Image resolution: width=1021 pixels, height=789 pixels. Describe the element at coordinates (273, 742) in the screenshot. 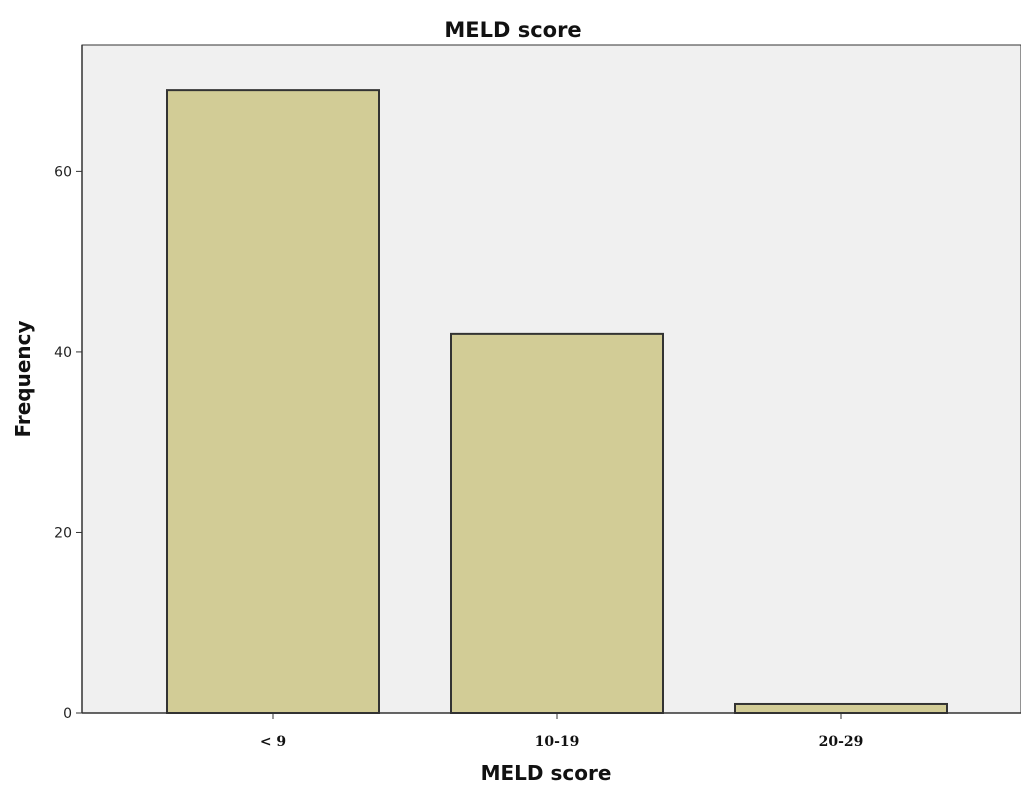

I see `x-tick-label: < 9` at that location.